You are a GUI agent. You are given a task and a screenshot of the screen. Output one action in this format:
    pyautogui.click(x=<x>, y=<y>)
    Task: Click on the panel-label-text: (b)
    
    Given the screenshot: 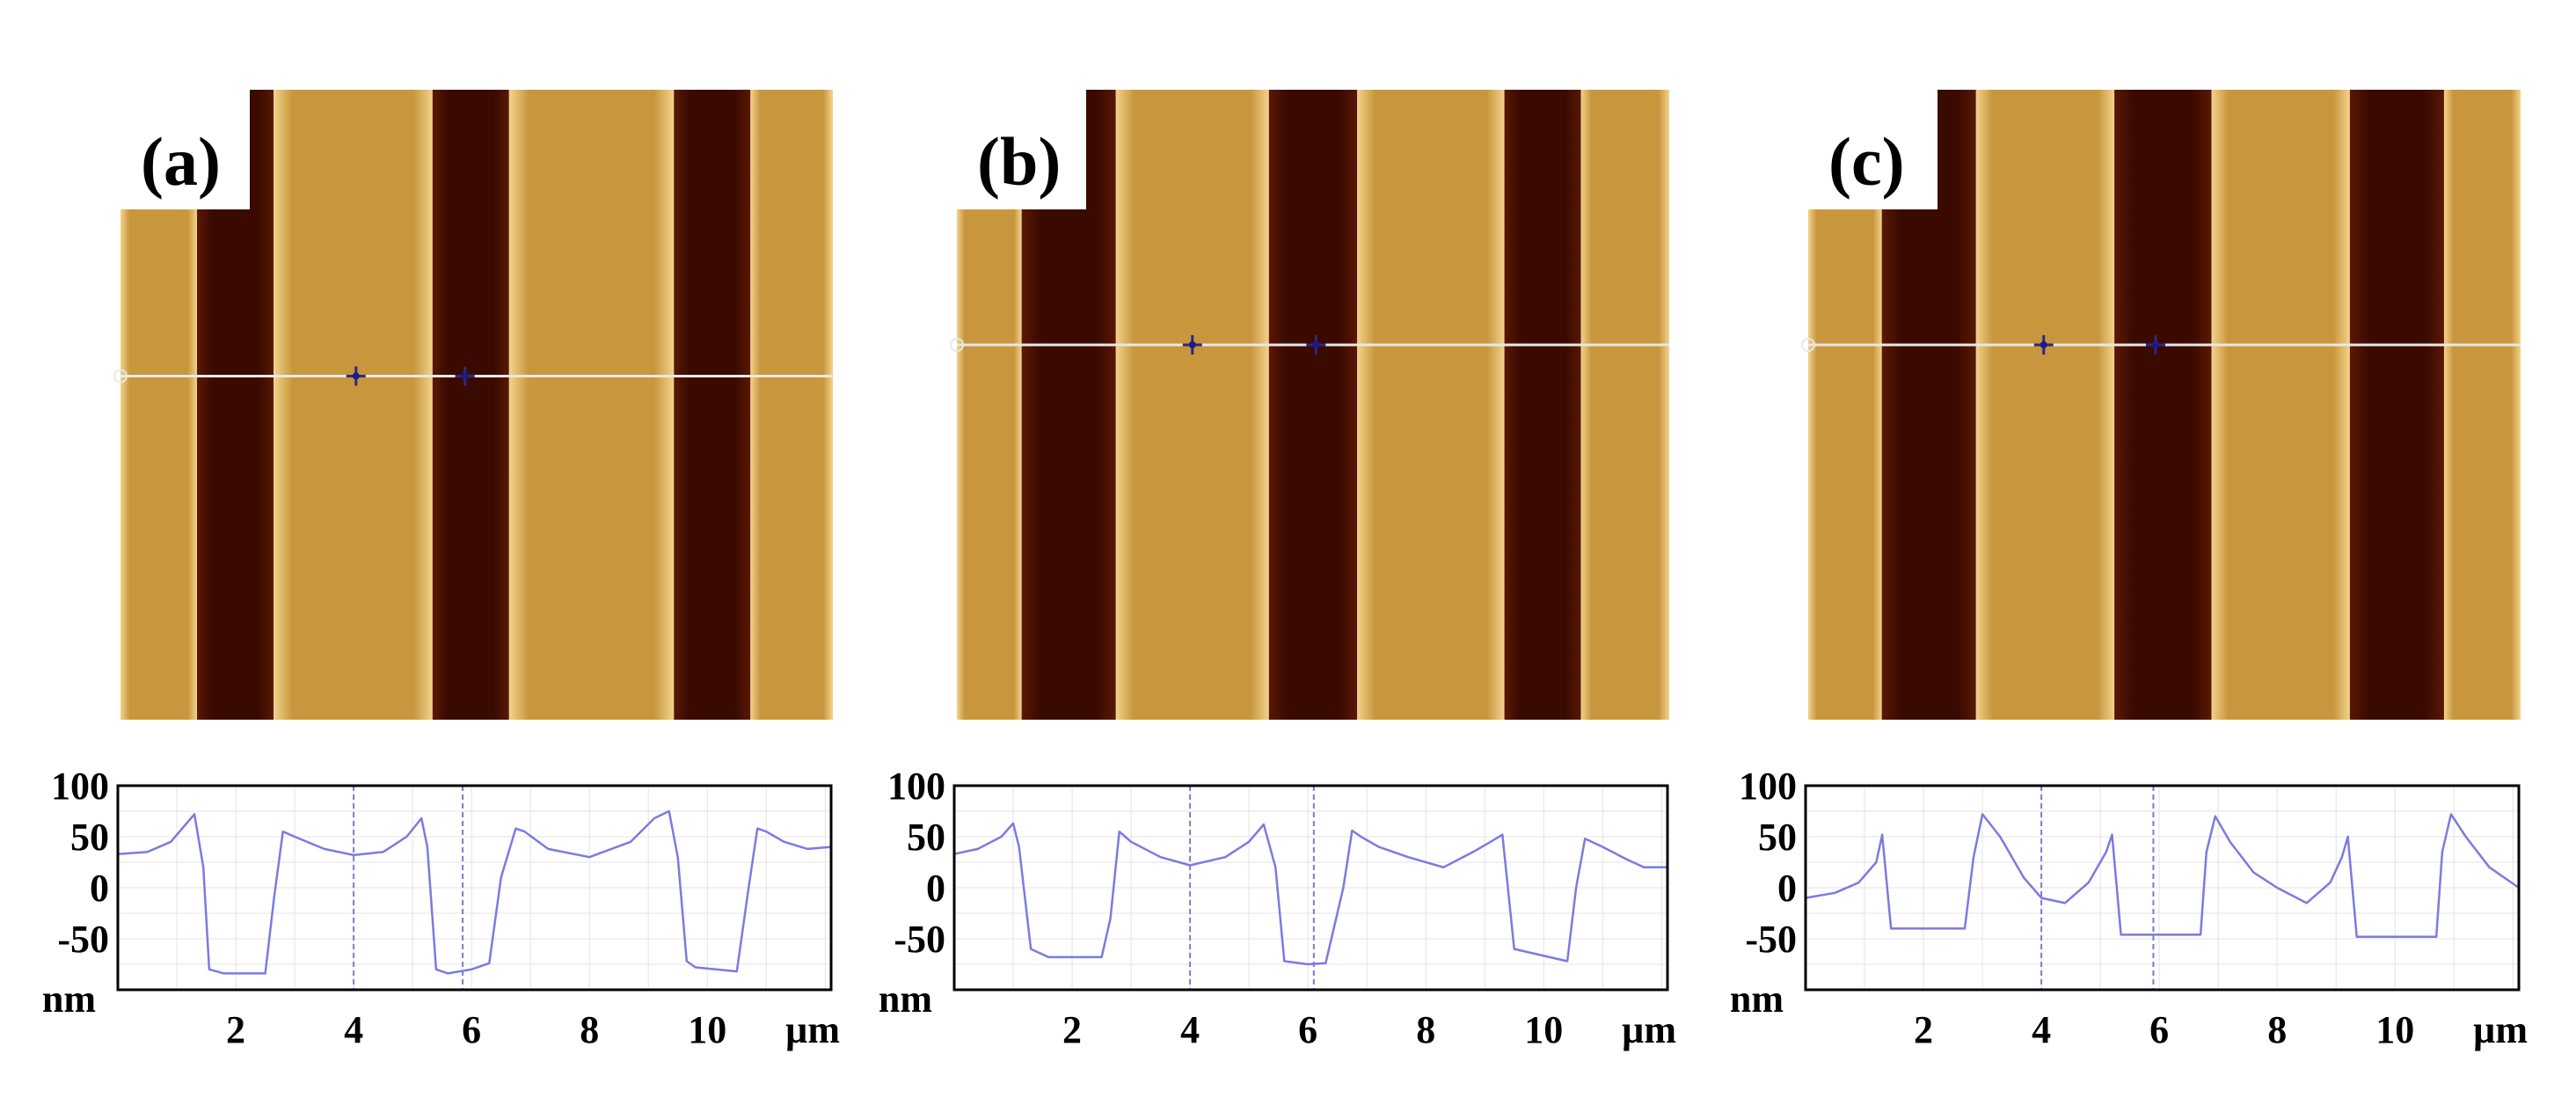 What is the action you would take?
    pyautogui.click(x=1019, y=161)
    